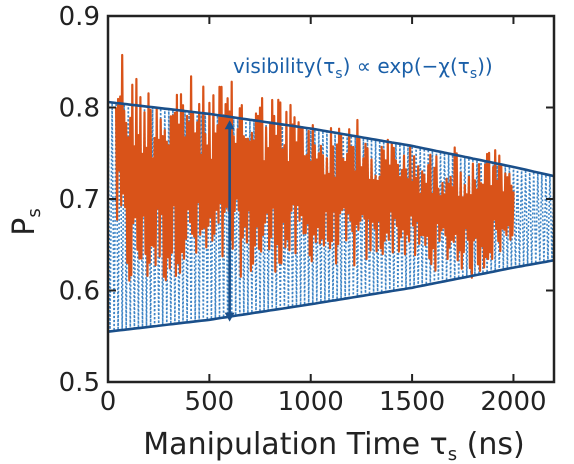 Image resolution: width=574 pixels, height=464 pixels. What do you see at coordinates (79, 109) in the screenshot?
I see `y-tick-label: 0.8` at bounding box center [79, 109].